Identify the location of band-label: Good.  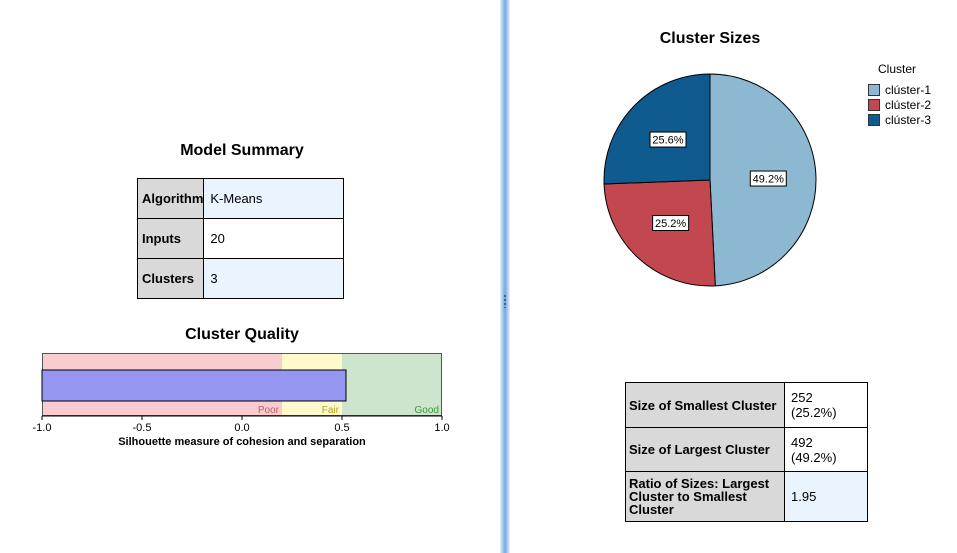
(427, 410).